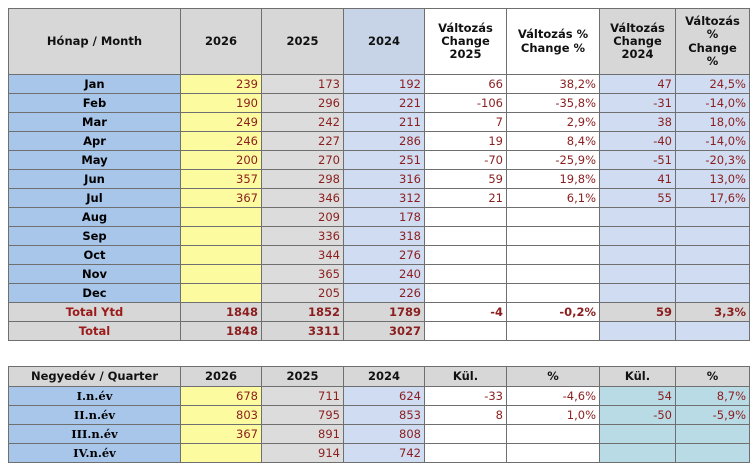 The width and height of the screenshot is (750, 470). I want to click on month-label: Mar, so click(94, 122).